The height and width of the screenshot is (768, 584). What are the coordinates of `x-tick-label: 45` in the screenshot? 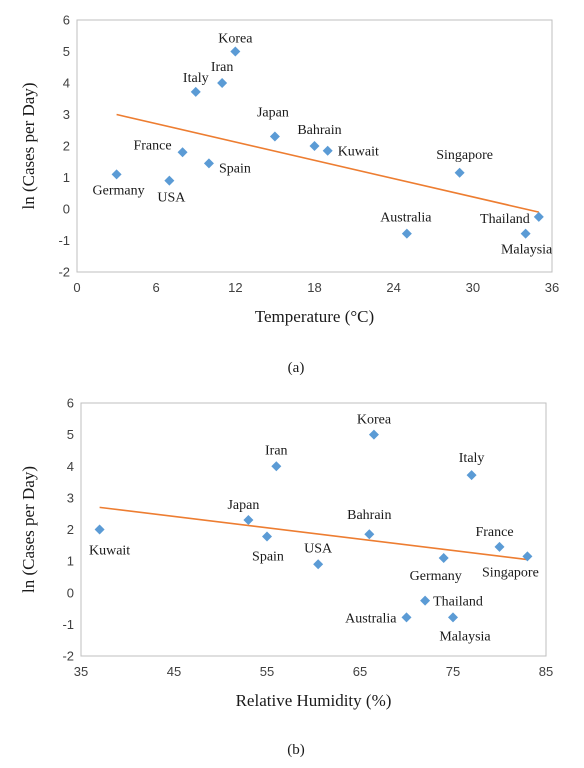 It's located at (174, 671).